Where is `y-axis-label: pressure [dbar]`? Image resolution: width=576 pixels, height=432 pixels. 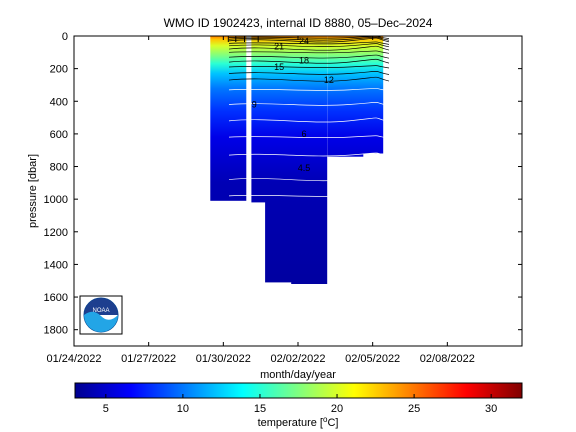 y-axis-label: pressure [dbar] is located at coordinates (33, 191).